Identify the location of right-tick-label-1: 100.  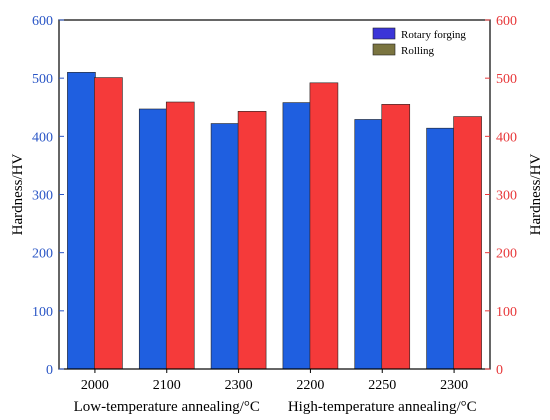
(506, 312).